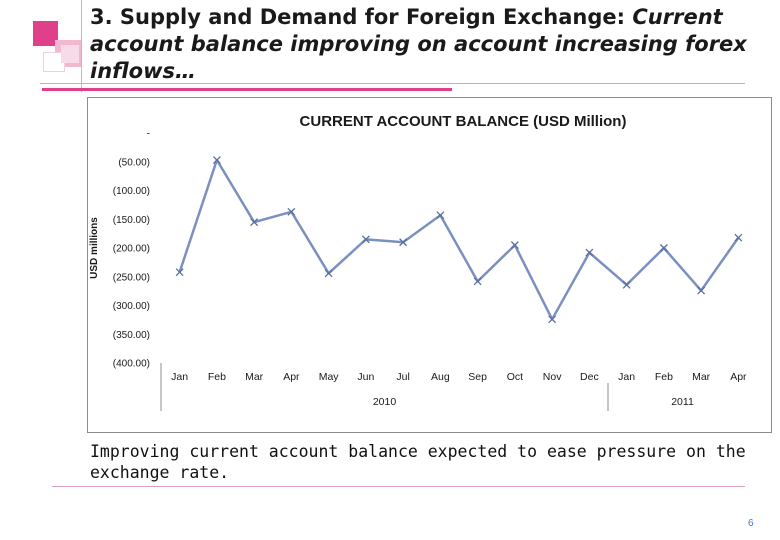 This screenshot has width=780, height=540. Describe the element at coordinates (463, 121) in the screenshot. I see `chart-title: CURRENT ACCOUNT BALANCE (USD Million)` at that location.